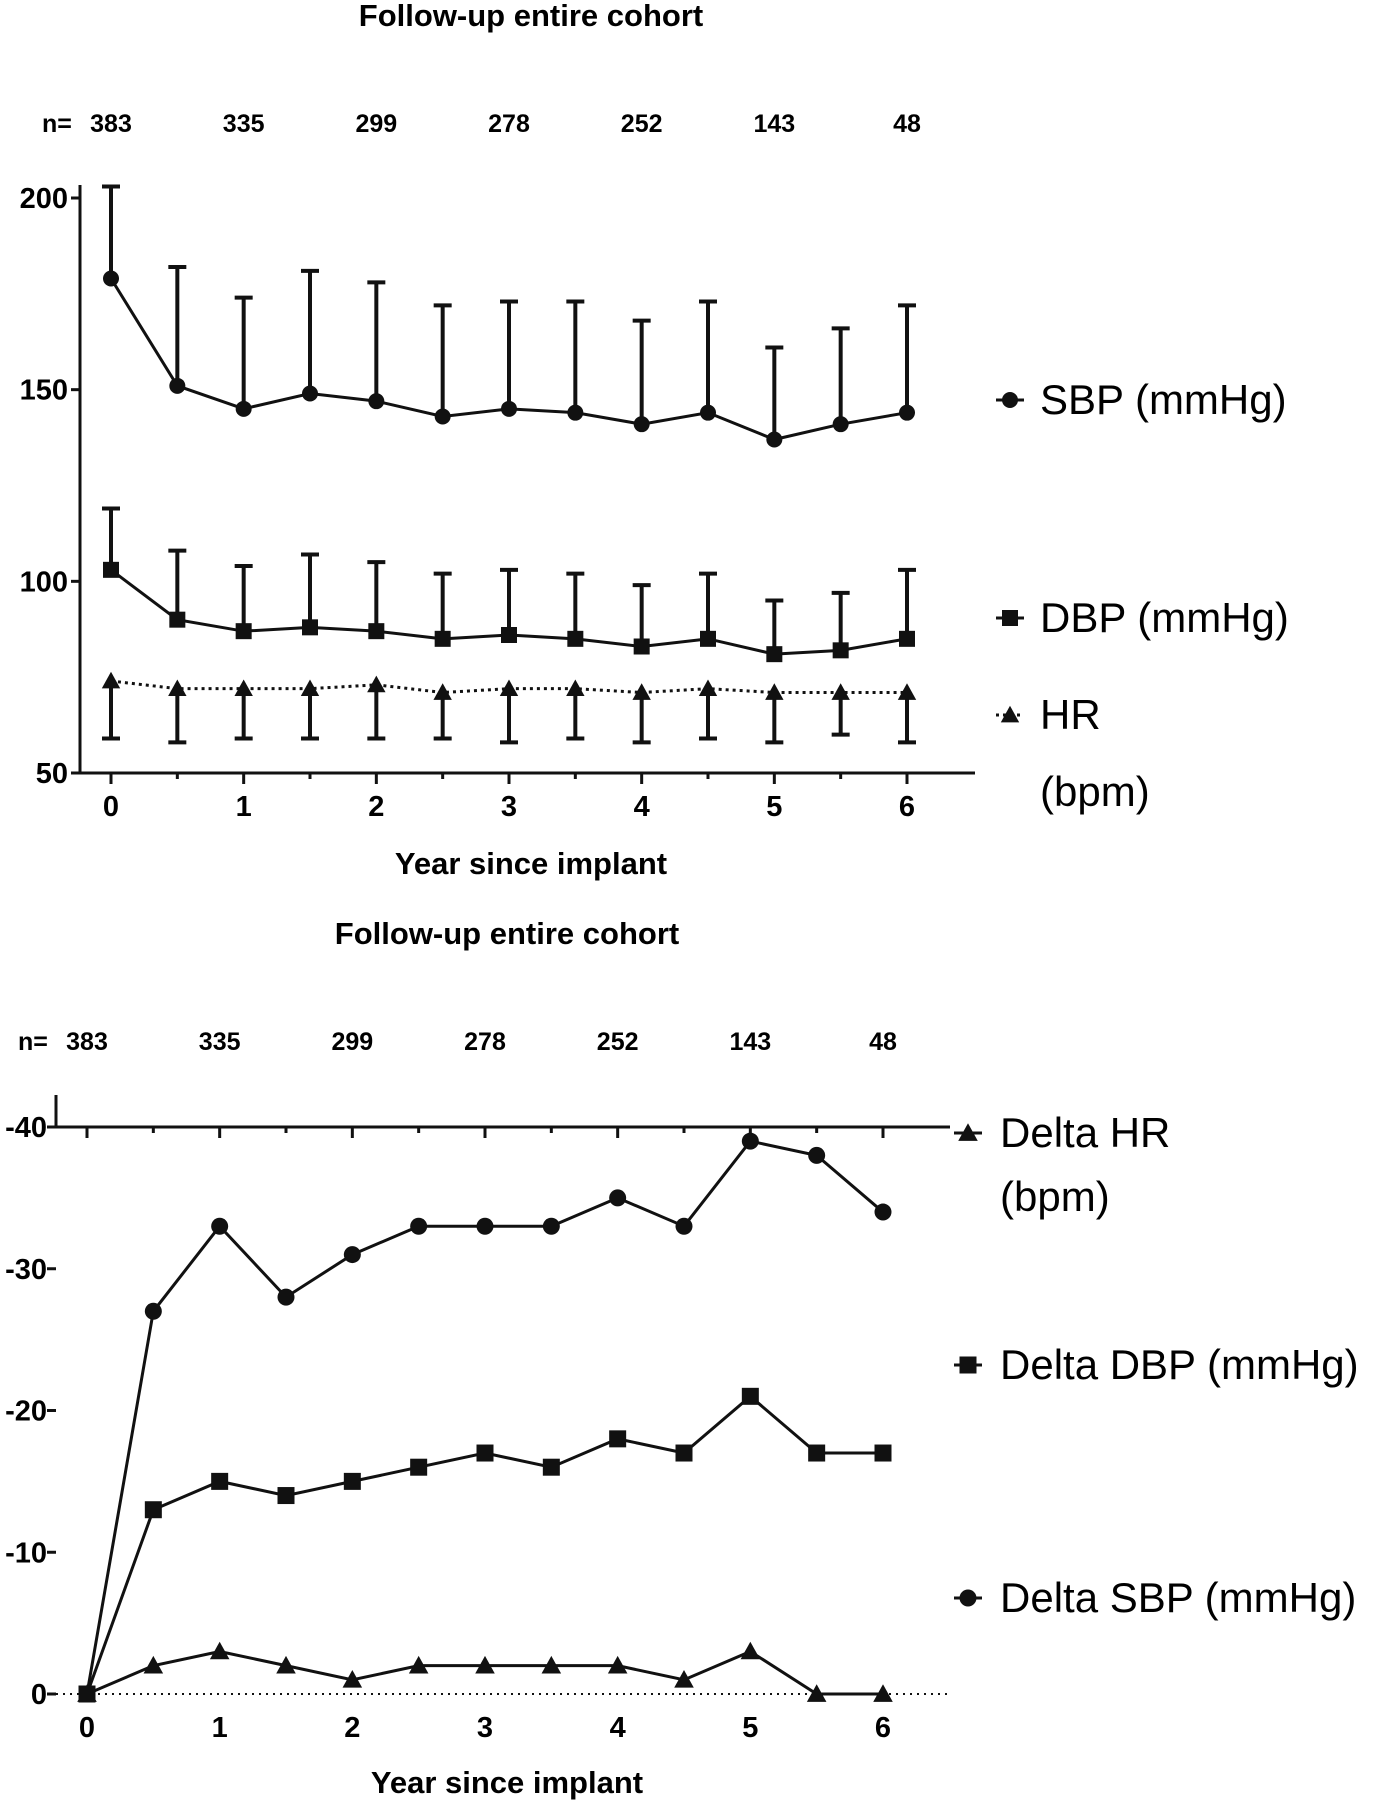 This screenshot has height=1805, width=1376. I want to click on n-value: 335, so click(244, 124).